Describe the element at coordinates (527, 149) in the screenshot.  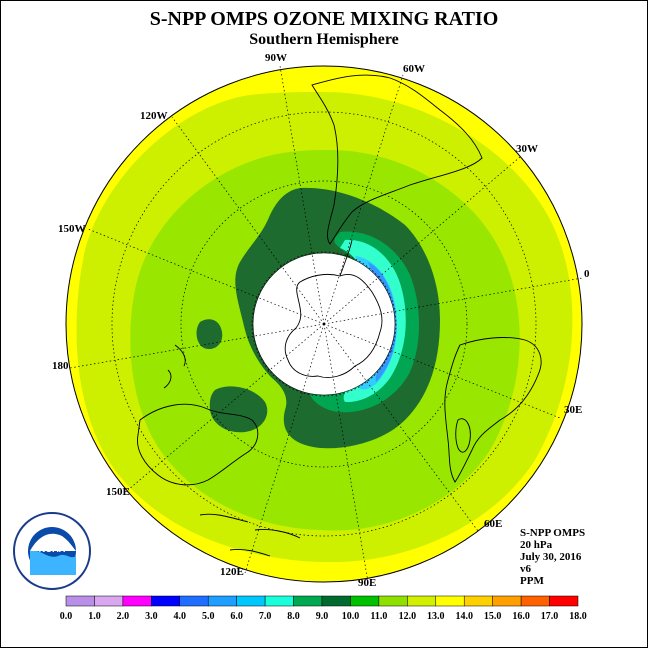
I see `lon-label-30w: 30W` at that location.